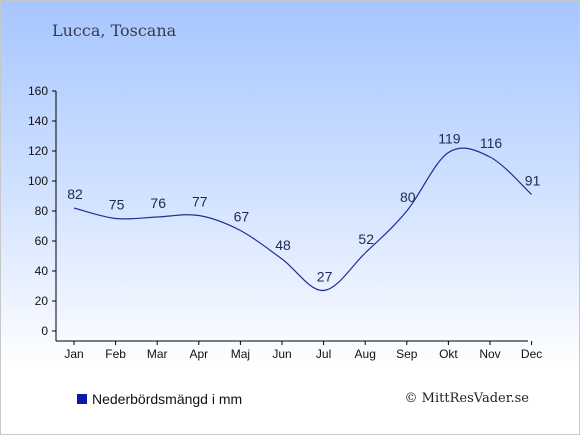 The image size is (580, 435). Describe the element at coordinates (323, 354) in the screenshot. I see `x-tick-label: Jul` at that location.